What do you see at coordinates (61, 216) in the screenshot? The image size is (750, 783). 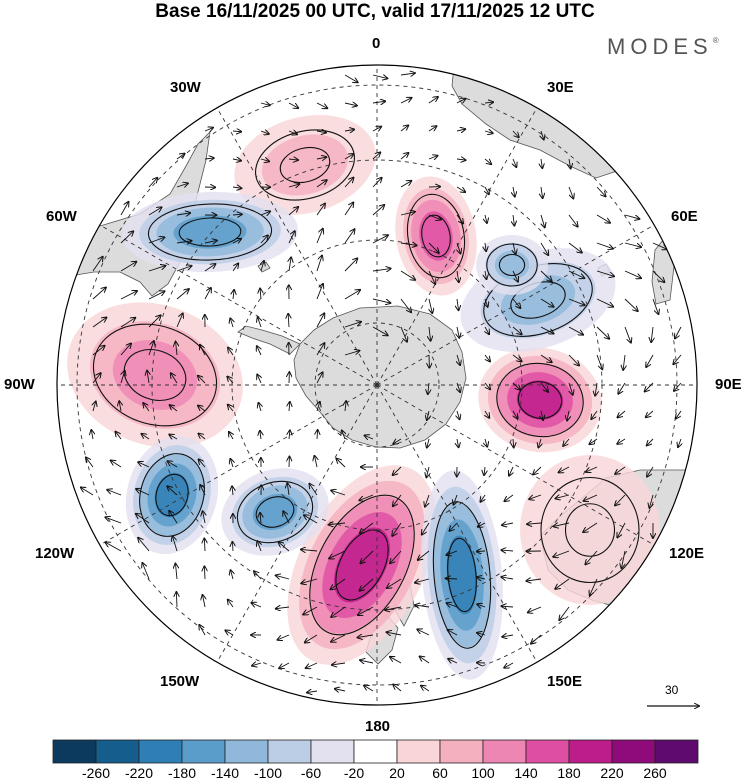 I see `lon-label-60w: 60W` at bounding box center [61, 216].